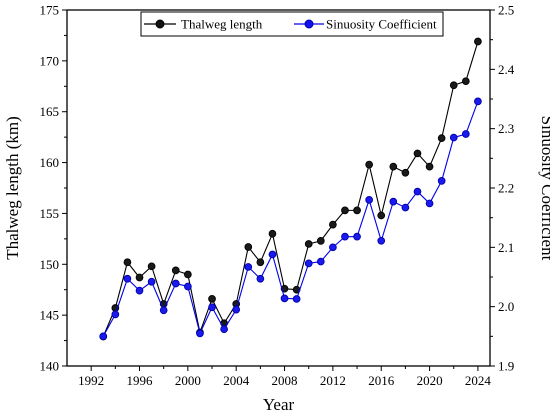 The width and height of the screenshot is (550, 417). Describe the element at coordinates (50, 264) in the screenshot. I see `y-left-tick-label: 150` at that location.